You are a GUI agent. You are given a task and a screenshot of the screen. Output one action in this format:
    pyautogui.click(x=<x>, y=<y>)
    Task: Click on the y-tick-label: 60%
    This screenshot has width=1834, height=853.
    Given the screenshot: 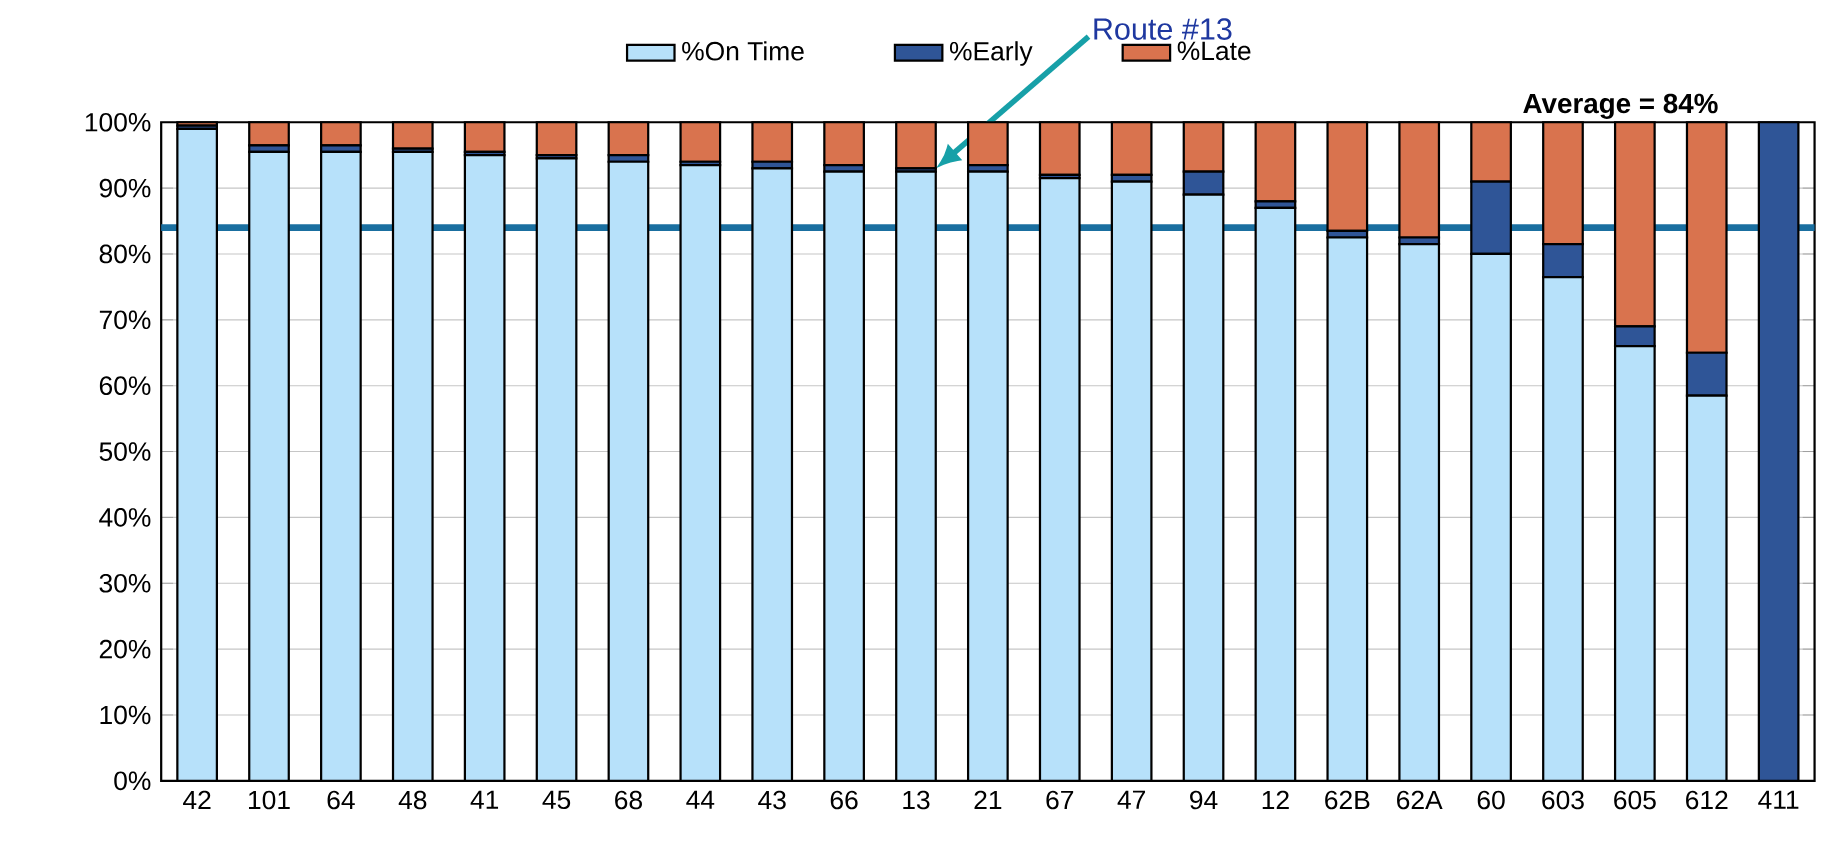 What is the action you would take?
    pyautogui.click(x=125, y=385)
    